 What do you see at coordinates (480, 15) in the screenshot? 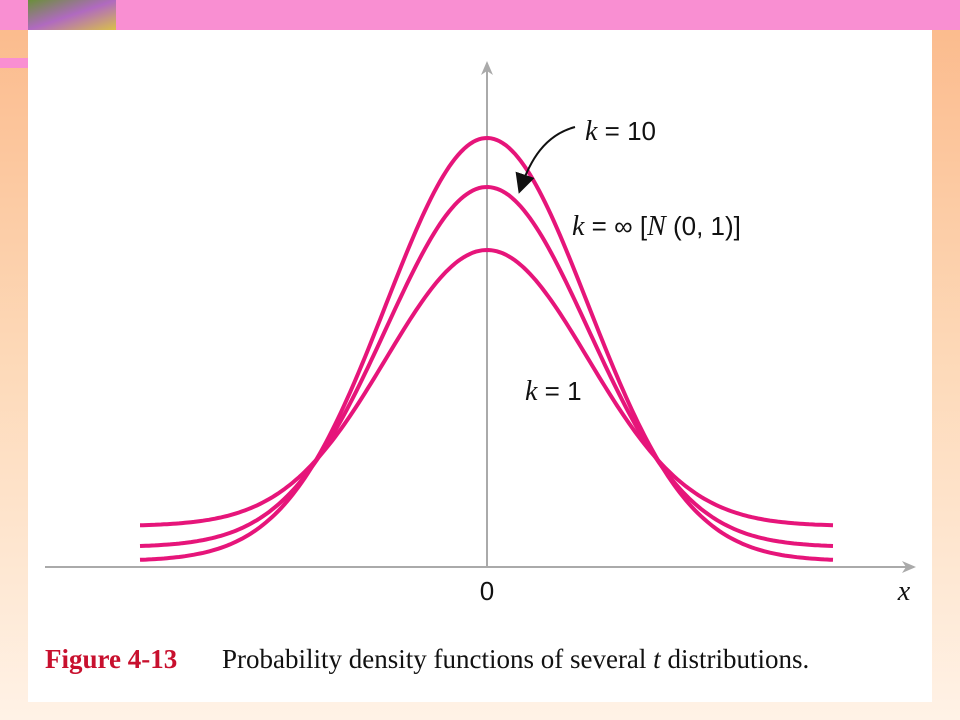
I see `top-band` at bounding box center [480, 15].